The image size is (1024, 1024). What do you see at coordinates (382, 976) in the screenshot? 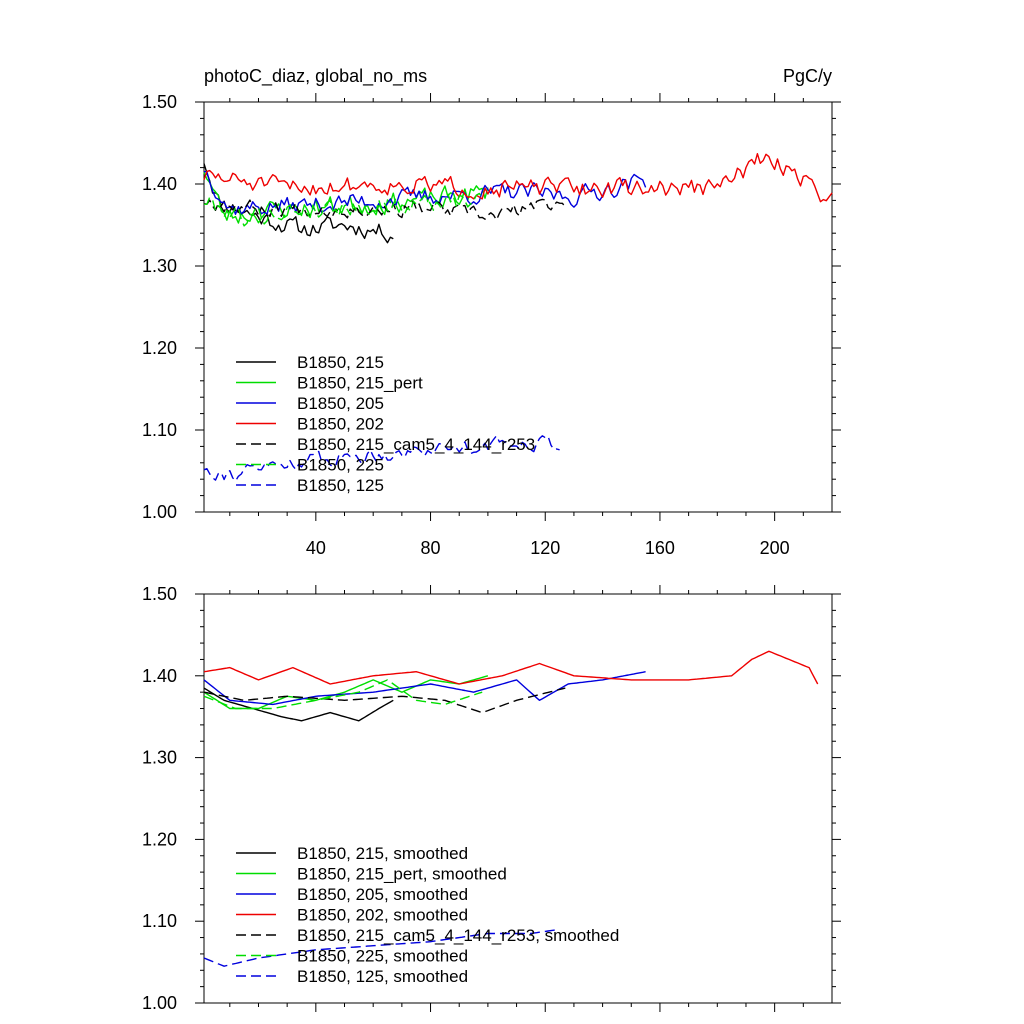
I see `legend-label: B1850, 125, smoothed` at bounding box center [382, 976].